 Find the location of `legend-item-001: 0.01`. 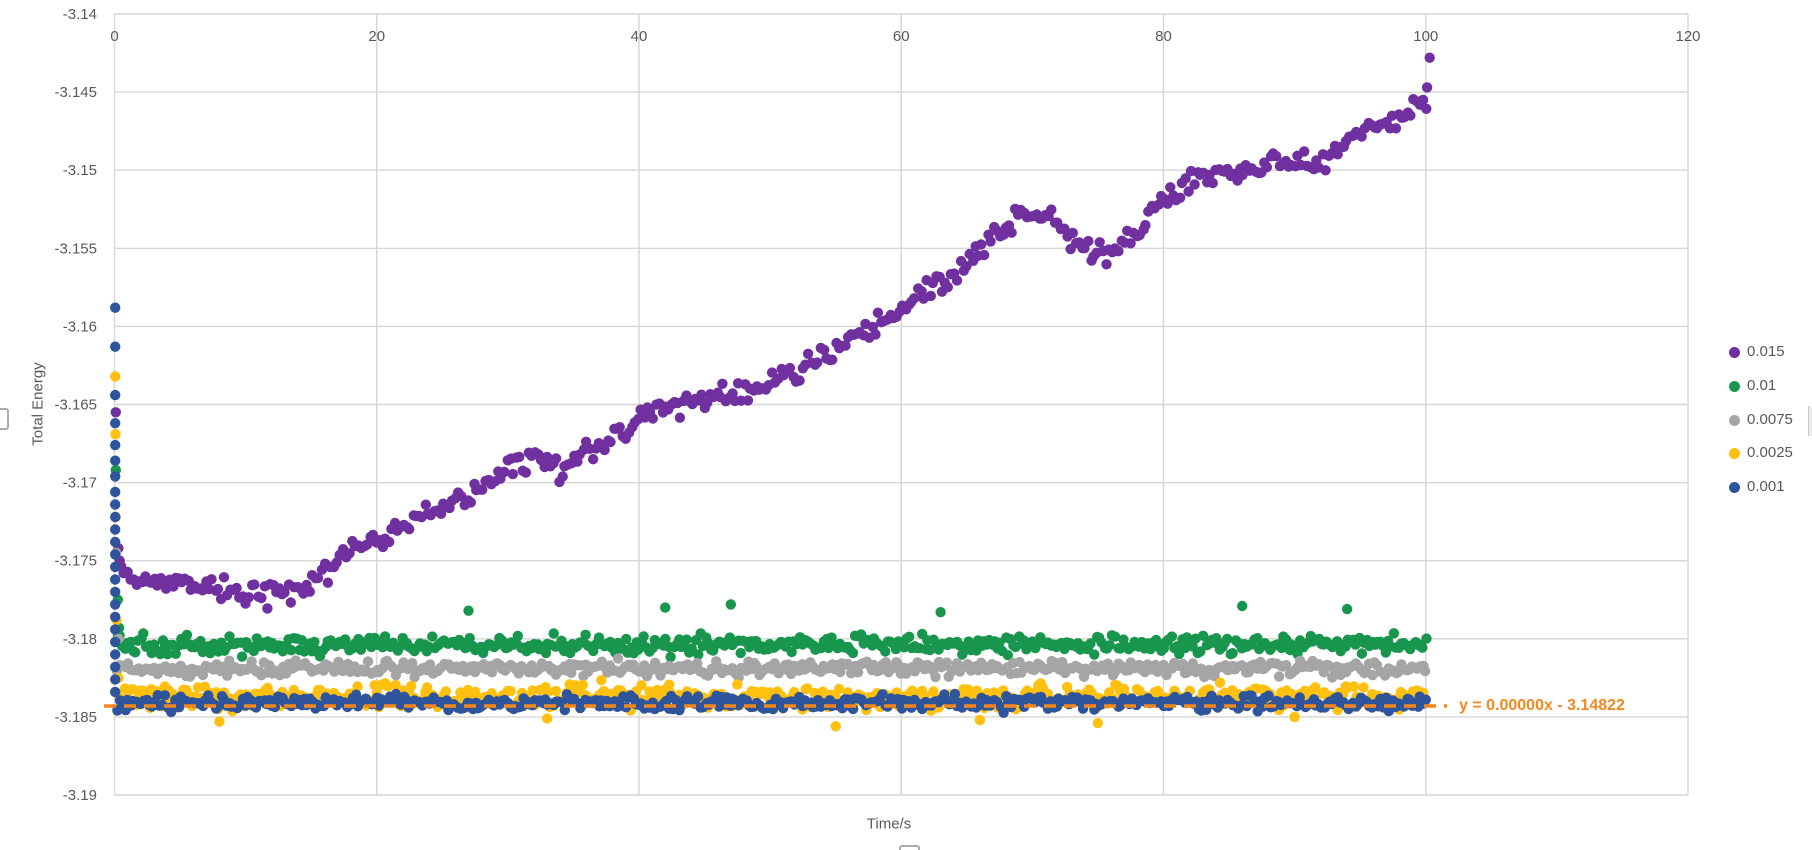

legend-item-001: 0.01 is located at coordinates (1752, 386).